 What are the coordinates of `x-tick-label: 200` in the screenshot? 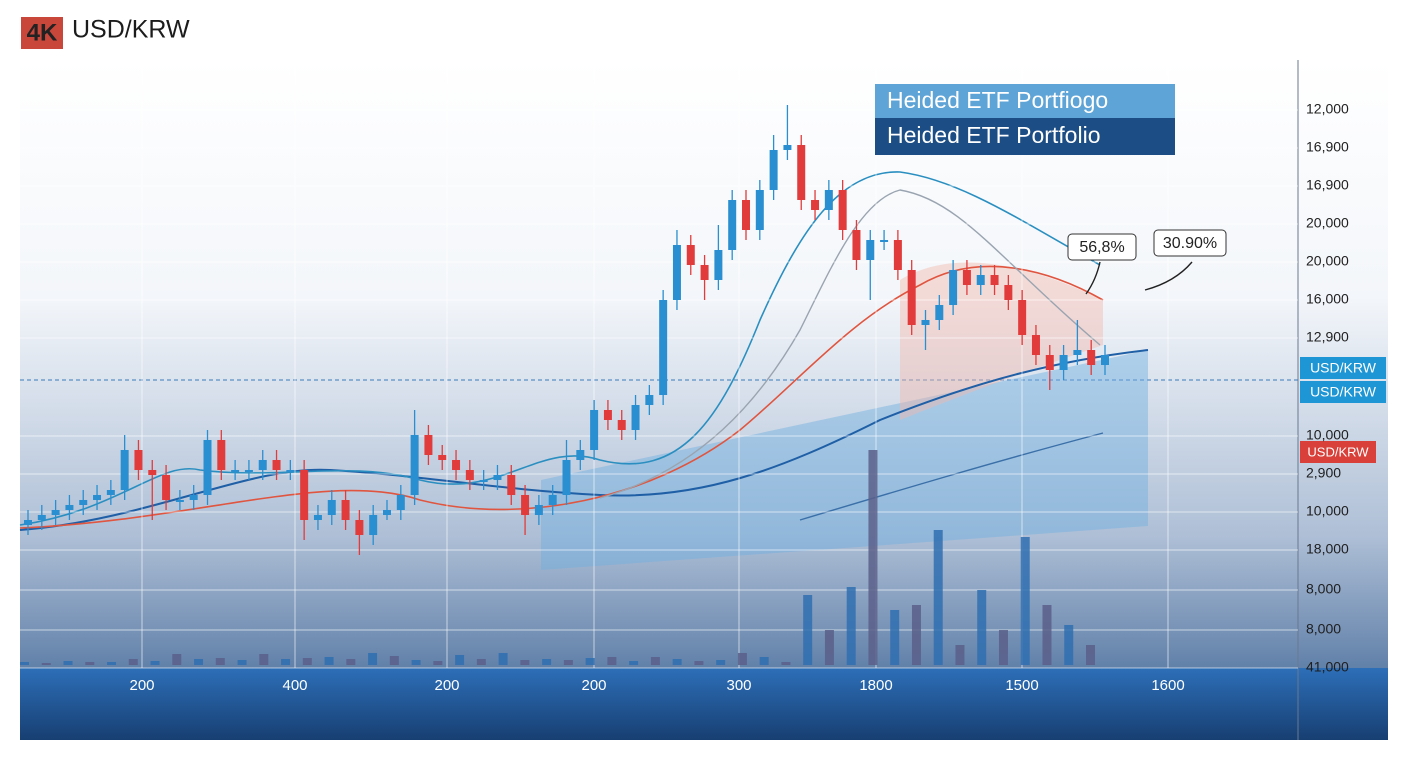 It's located at (141, 685).